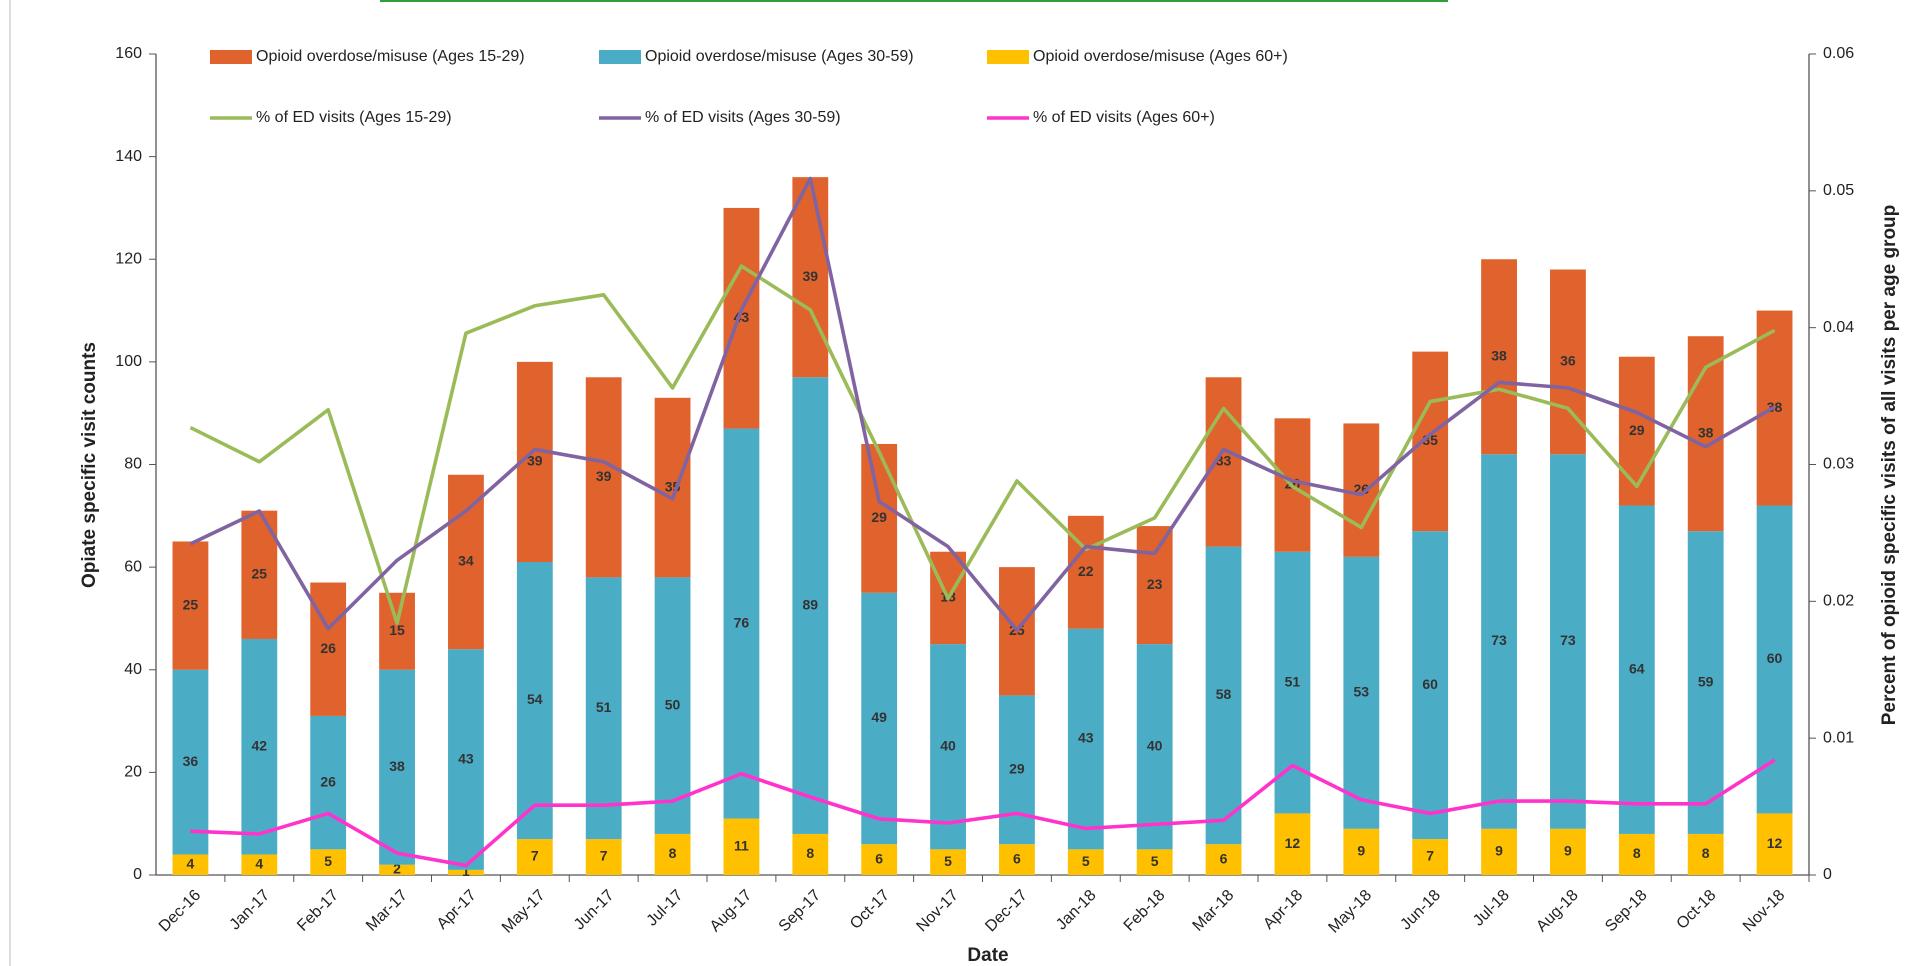  I want to click on data-label: 11, so click(741, 845).